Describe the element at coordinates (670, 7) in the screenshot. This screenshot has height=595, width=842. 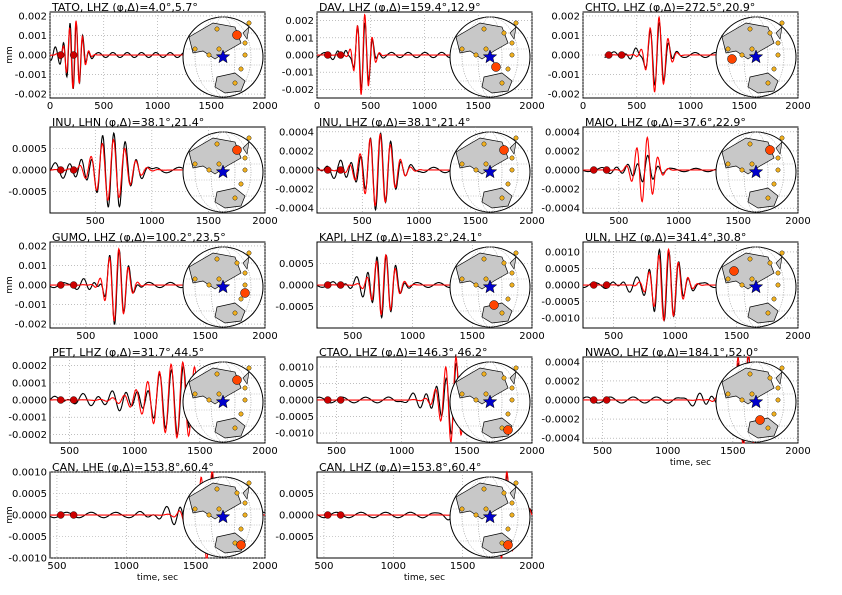
I see `panel-title: CHTO, LHZ (φ,Δ)=272.5°,20.9°` at that location.